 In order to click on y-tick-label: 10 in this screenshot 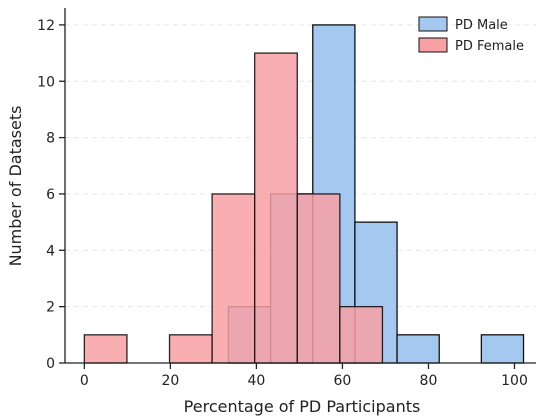, I will do `click(46, 82)`.